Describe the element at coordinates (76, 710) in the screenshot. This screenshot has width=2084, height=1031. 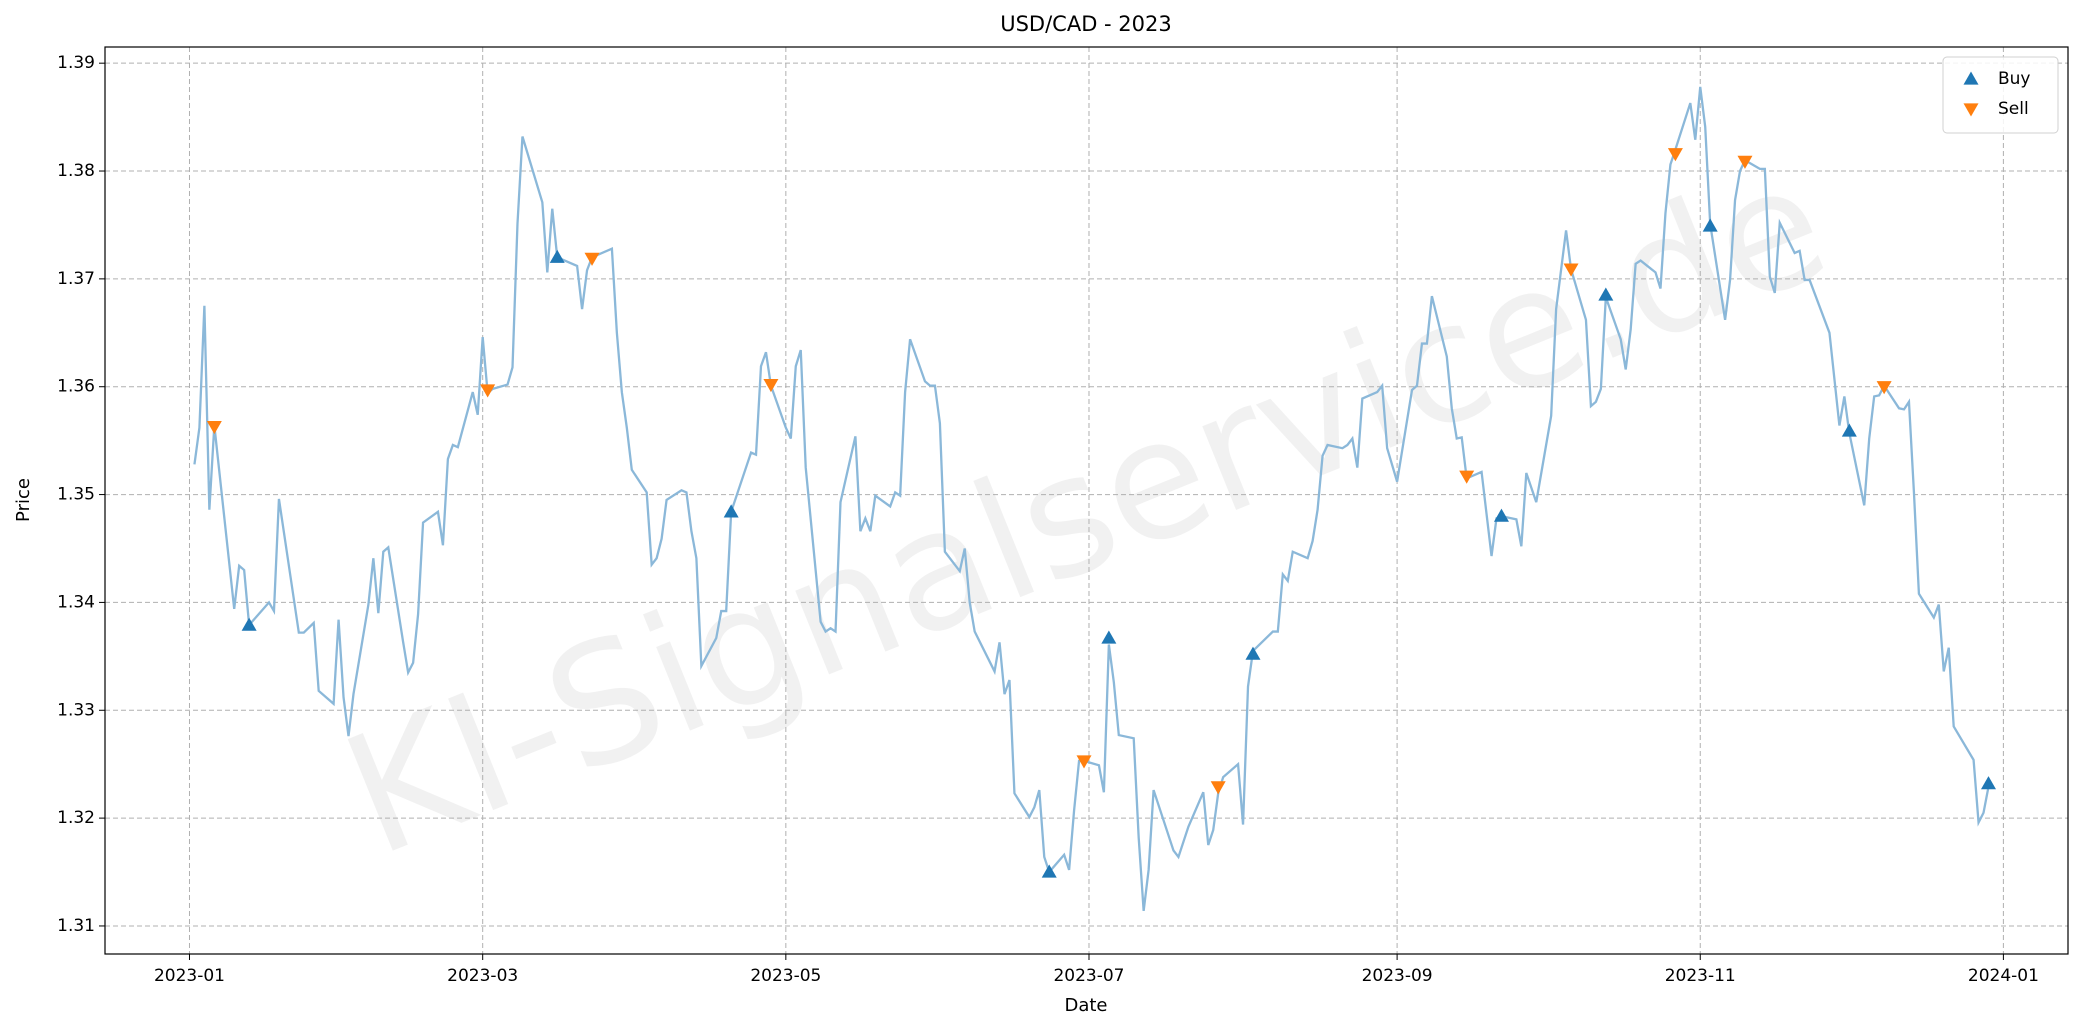
I see `y-tick-label: 1.33` at that location.